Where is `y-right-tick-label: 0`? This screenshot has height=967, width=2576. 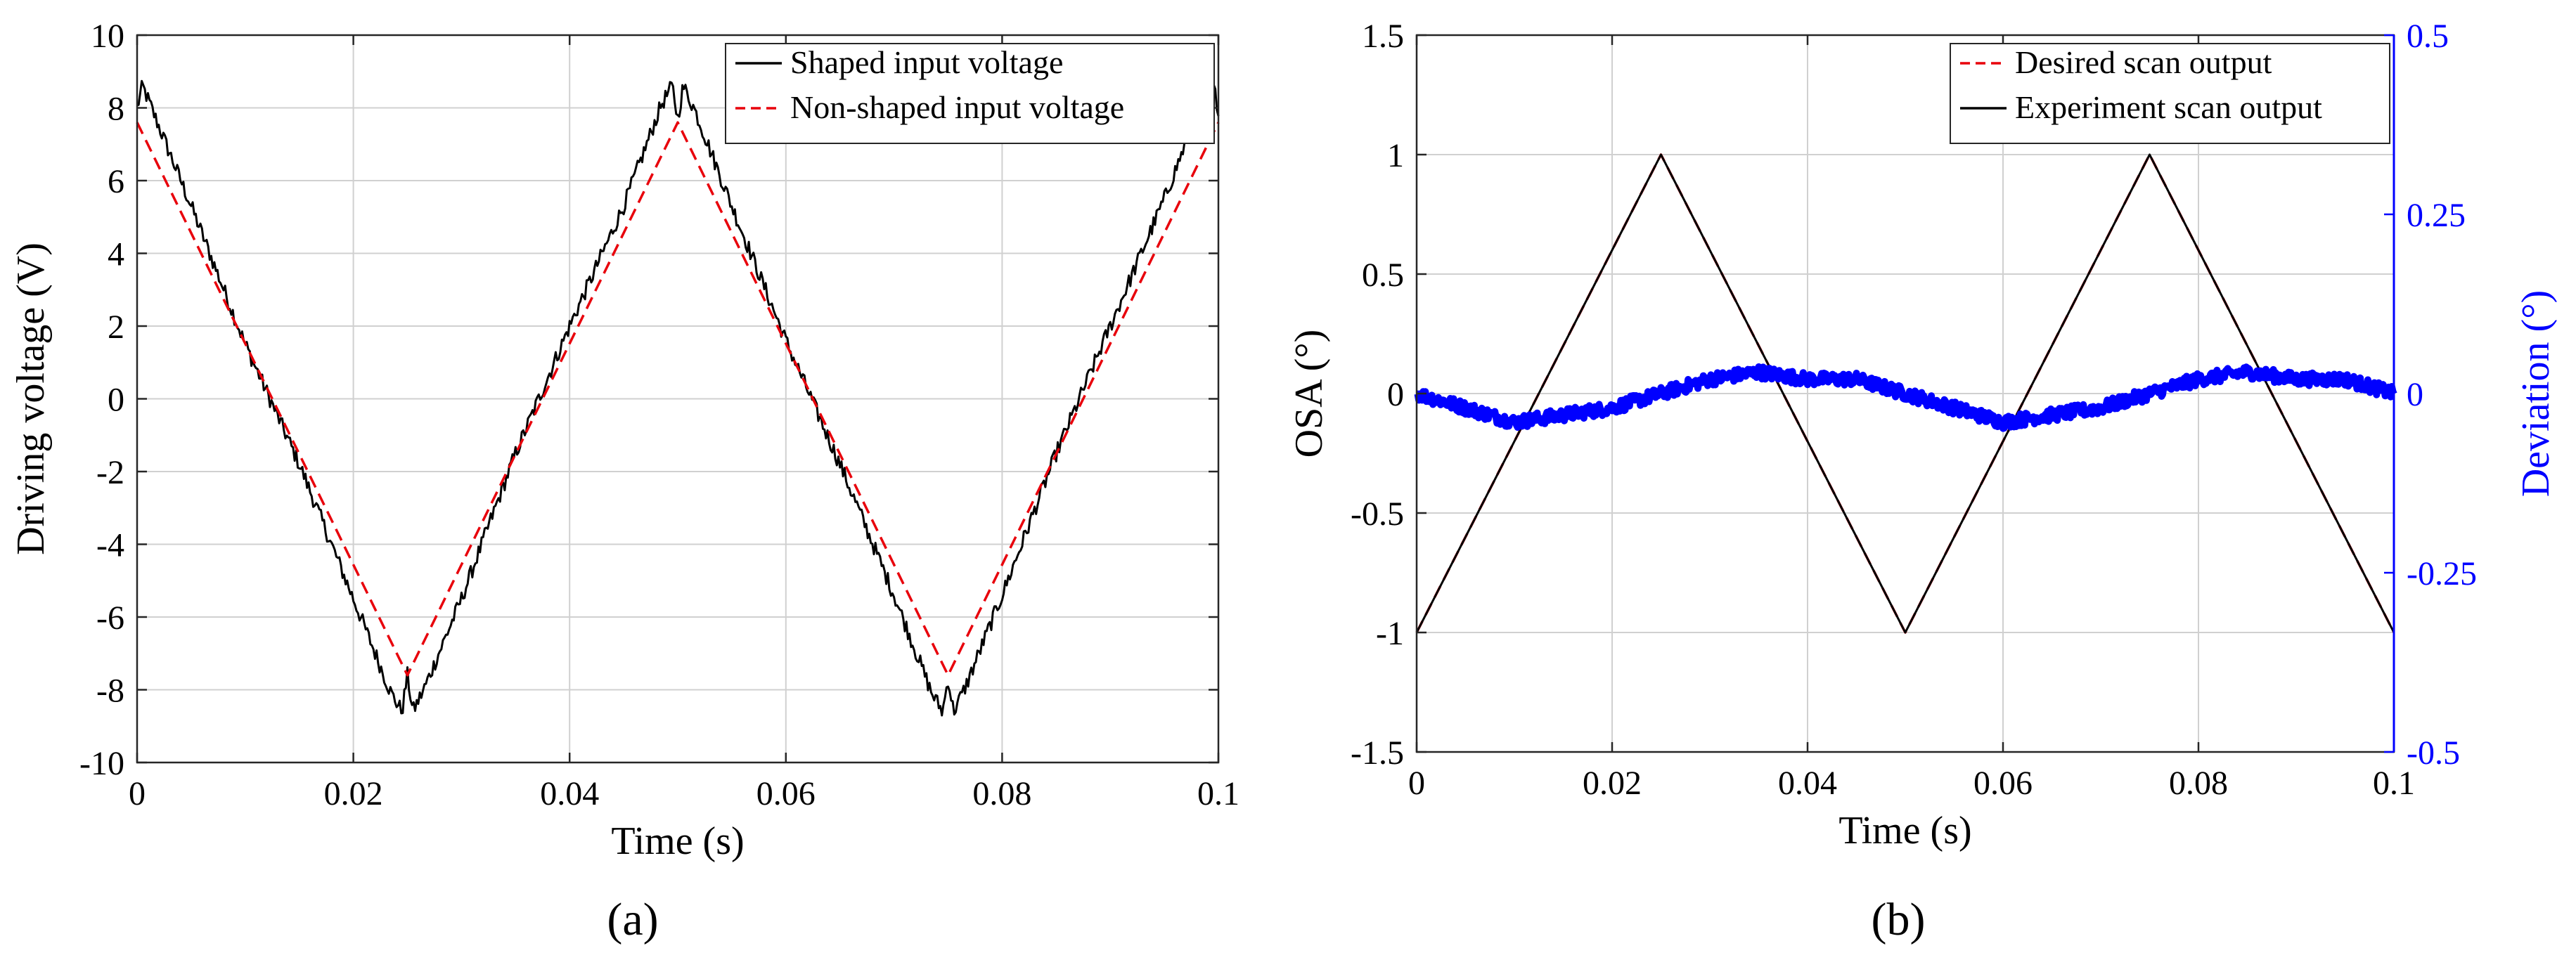
y-right-tick-label: 0 is located at coordinates (2415, 394).